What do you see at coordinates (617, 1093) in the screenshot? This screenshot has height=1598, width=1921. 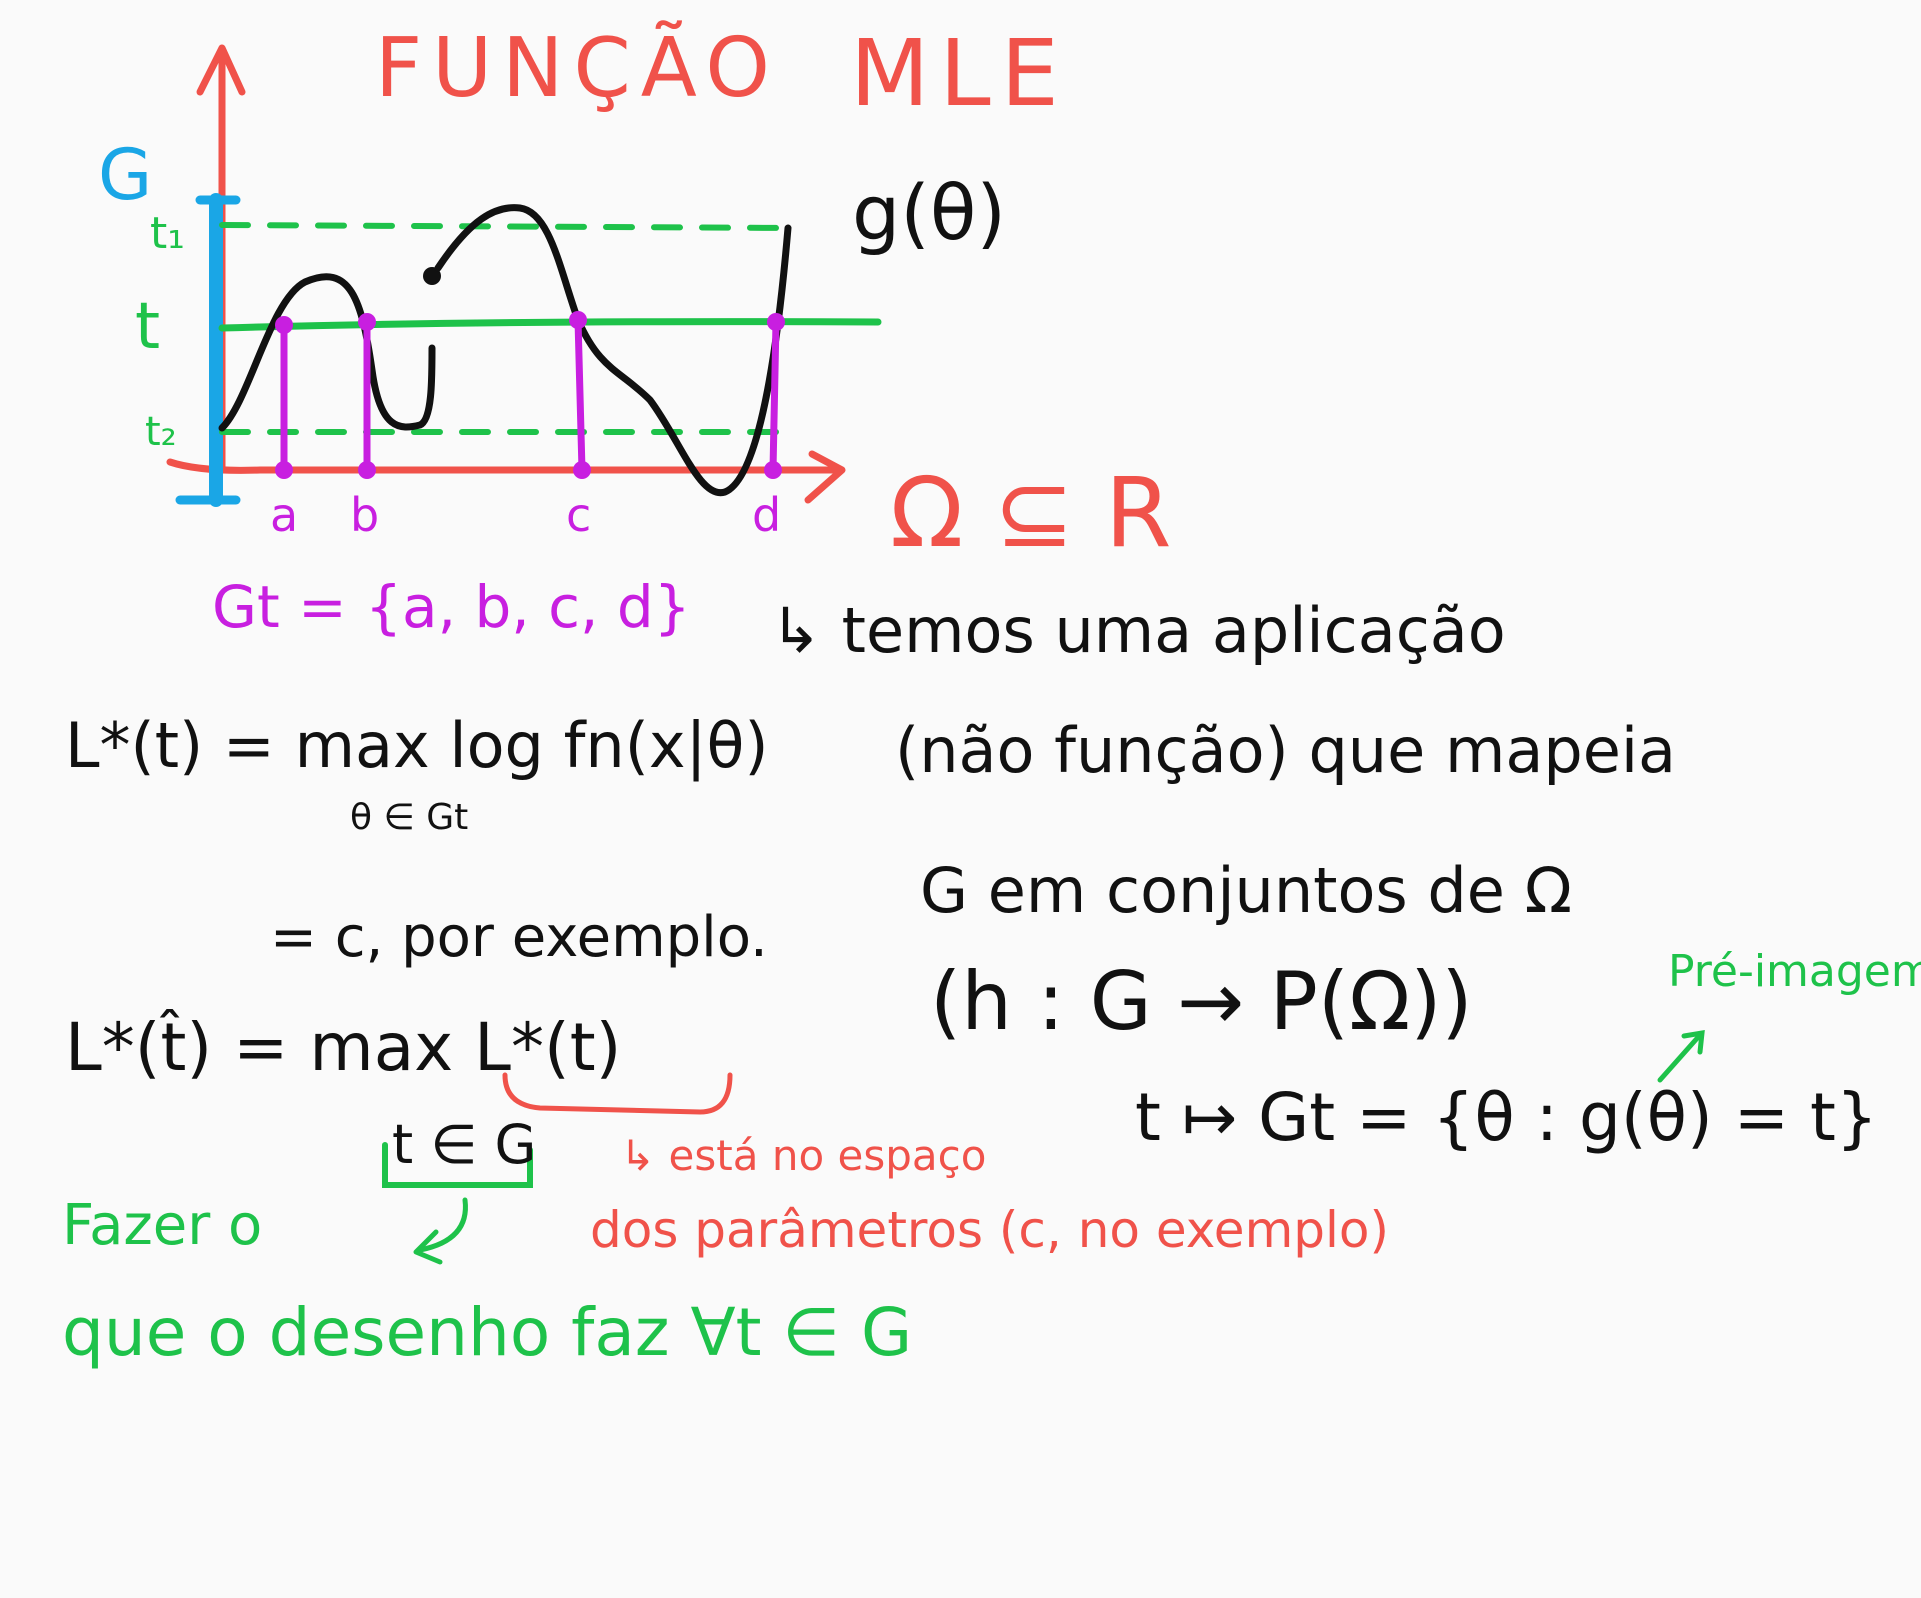 I see `red-underbrace` at bounding box center [617, 1093].